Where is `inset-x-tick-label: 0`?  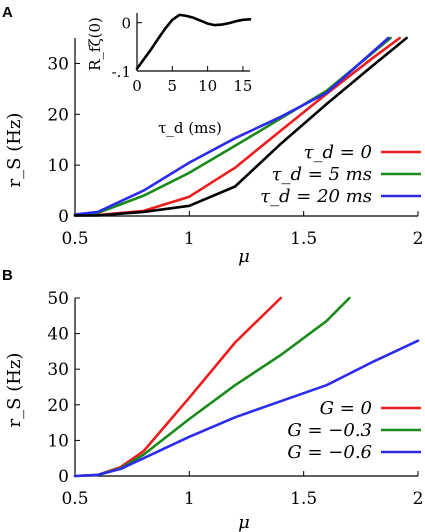
inset-x-tick-label: 0 is located at coordinates (137, 86).